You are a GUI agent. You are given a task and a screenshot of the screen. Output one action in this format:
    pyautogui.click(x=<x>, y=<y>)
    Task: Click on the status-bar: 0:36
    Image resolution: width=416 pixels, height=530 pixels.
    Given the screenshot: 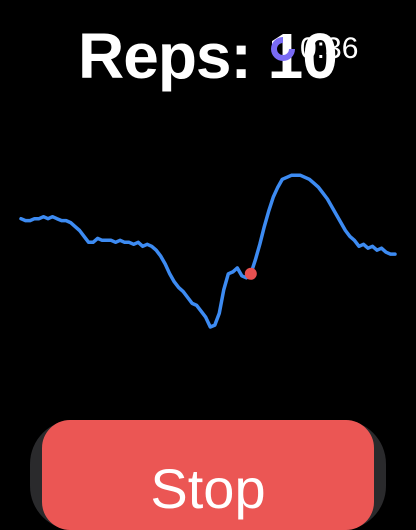 What is the action you would take?
    pyautogui.click(x=313, y=49)
    